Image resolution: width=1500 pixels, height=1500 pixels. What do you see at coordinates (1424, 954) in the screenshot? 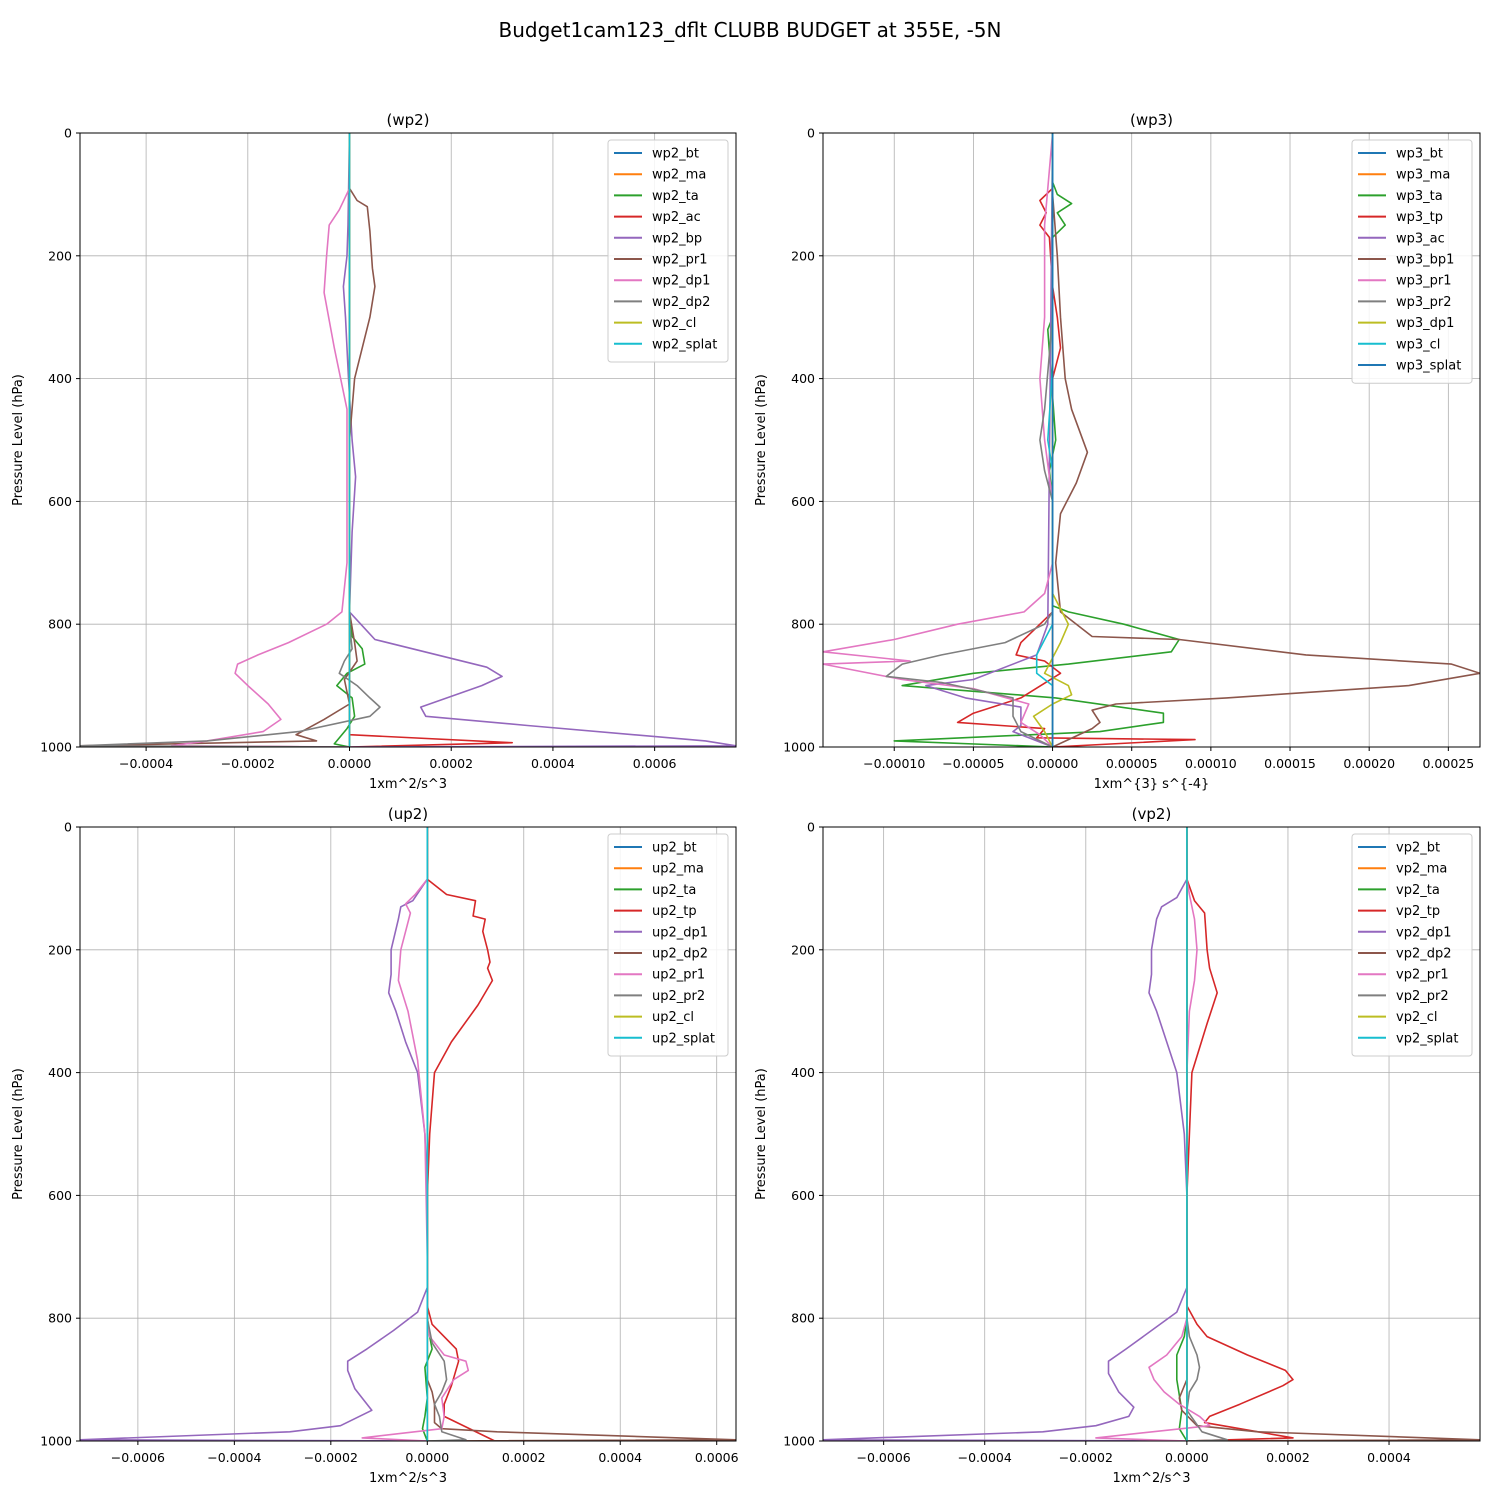
I see `legend-label: vp2_dp2` at bounding box center [1424, 954].